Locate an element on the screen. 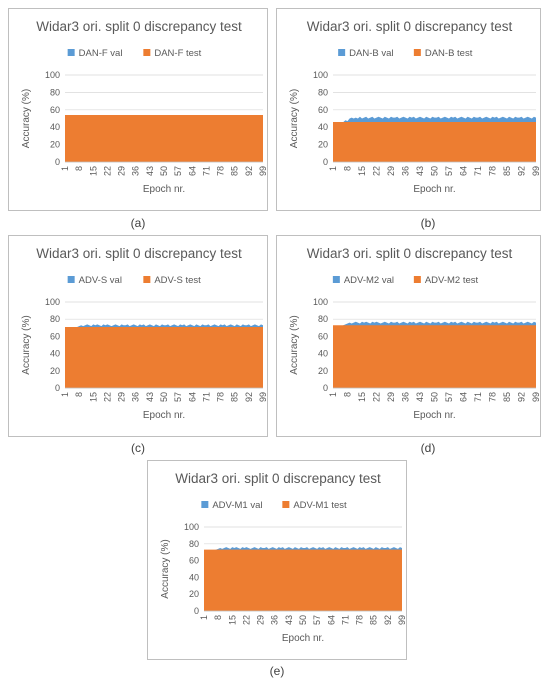 This screenshot has width=550, height=686. legend-label-test: DAN-B test is located at coordinates (449, 53).